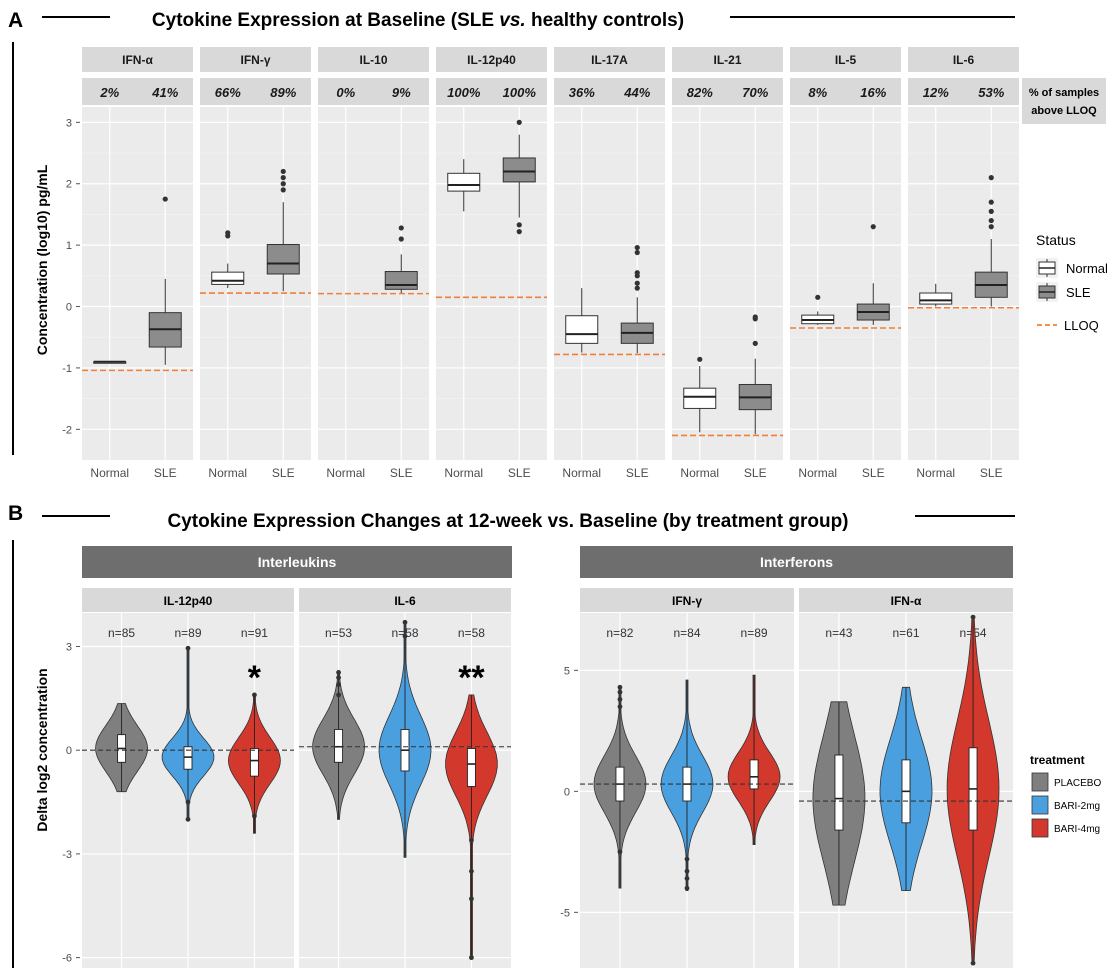  I want to click on pct-value: 8%, so click(817, 92).